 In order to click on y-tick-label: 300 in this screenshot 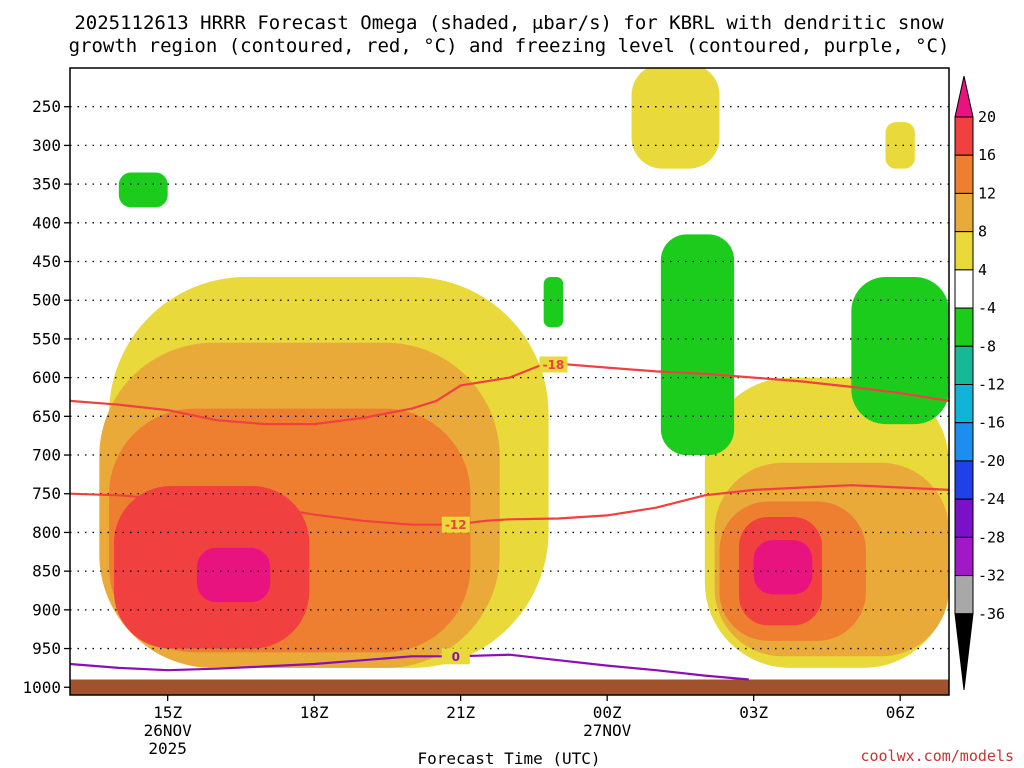, I will do `click(46, 145)`.